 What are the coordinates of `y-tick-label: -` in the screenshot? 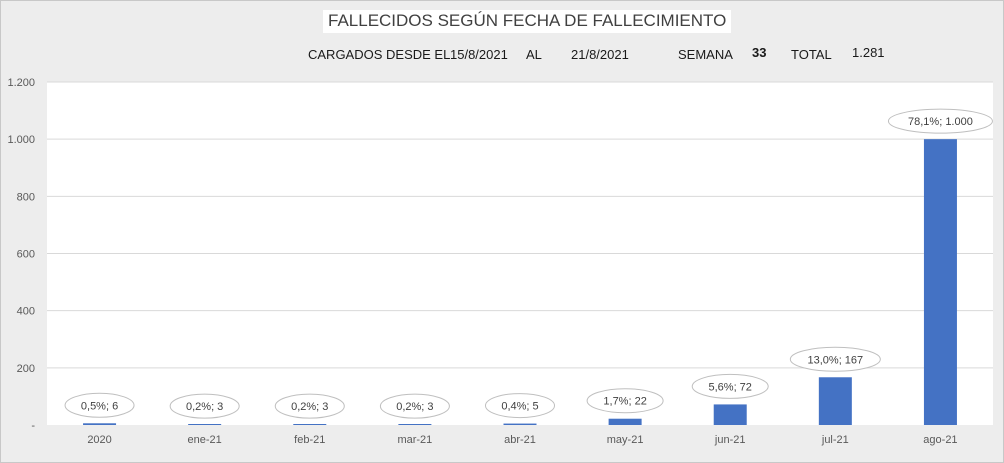 It's located at (33, 426).